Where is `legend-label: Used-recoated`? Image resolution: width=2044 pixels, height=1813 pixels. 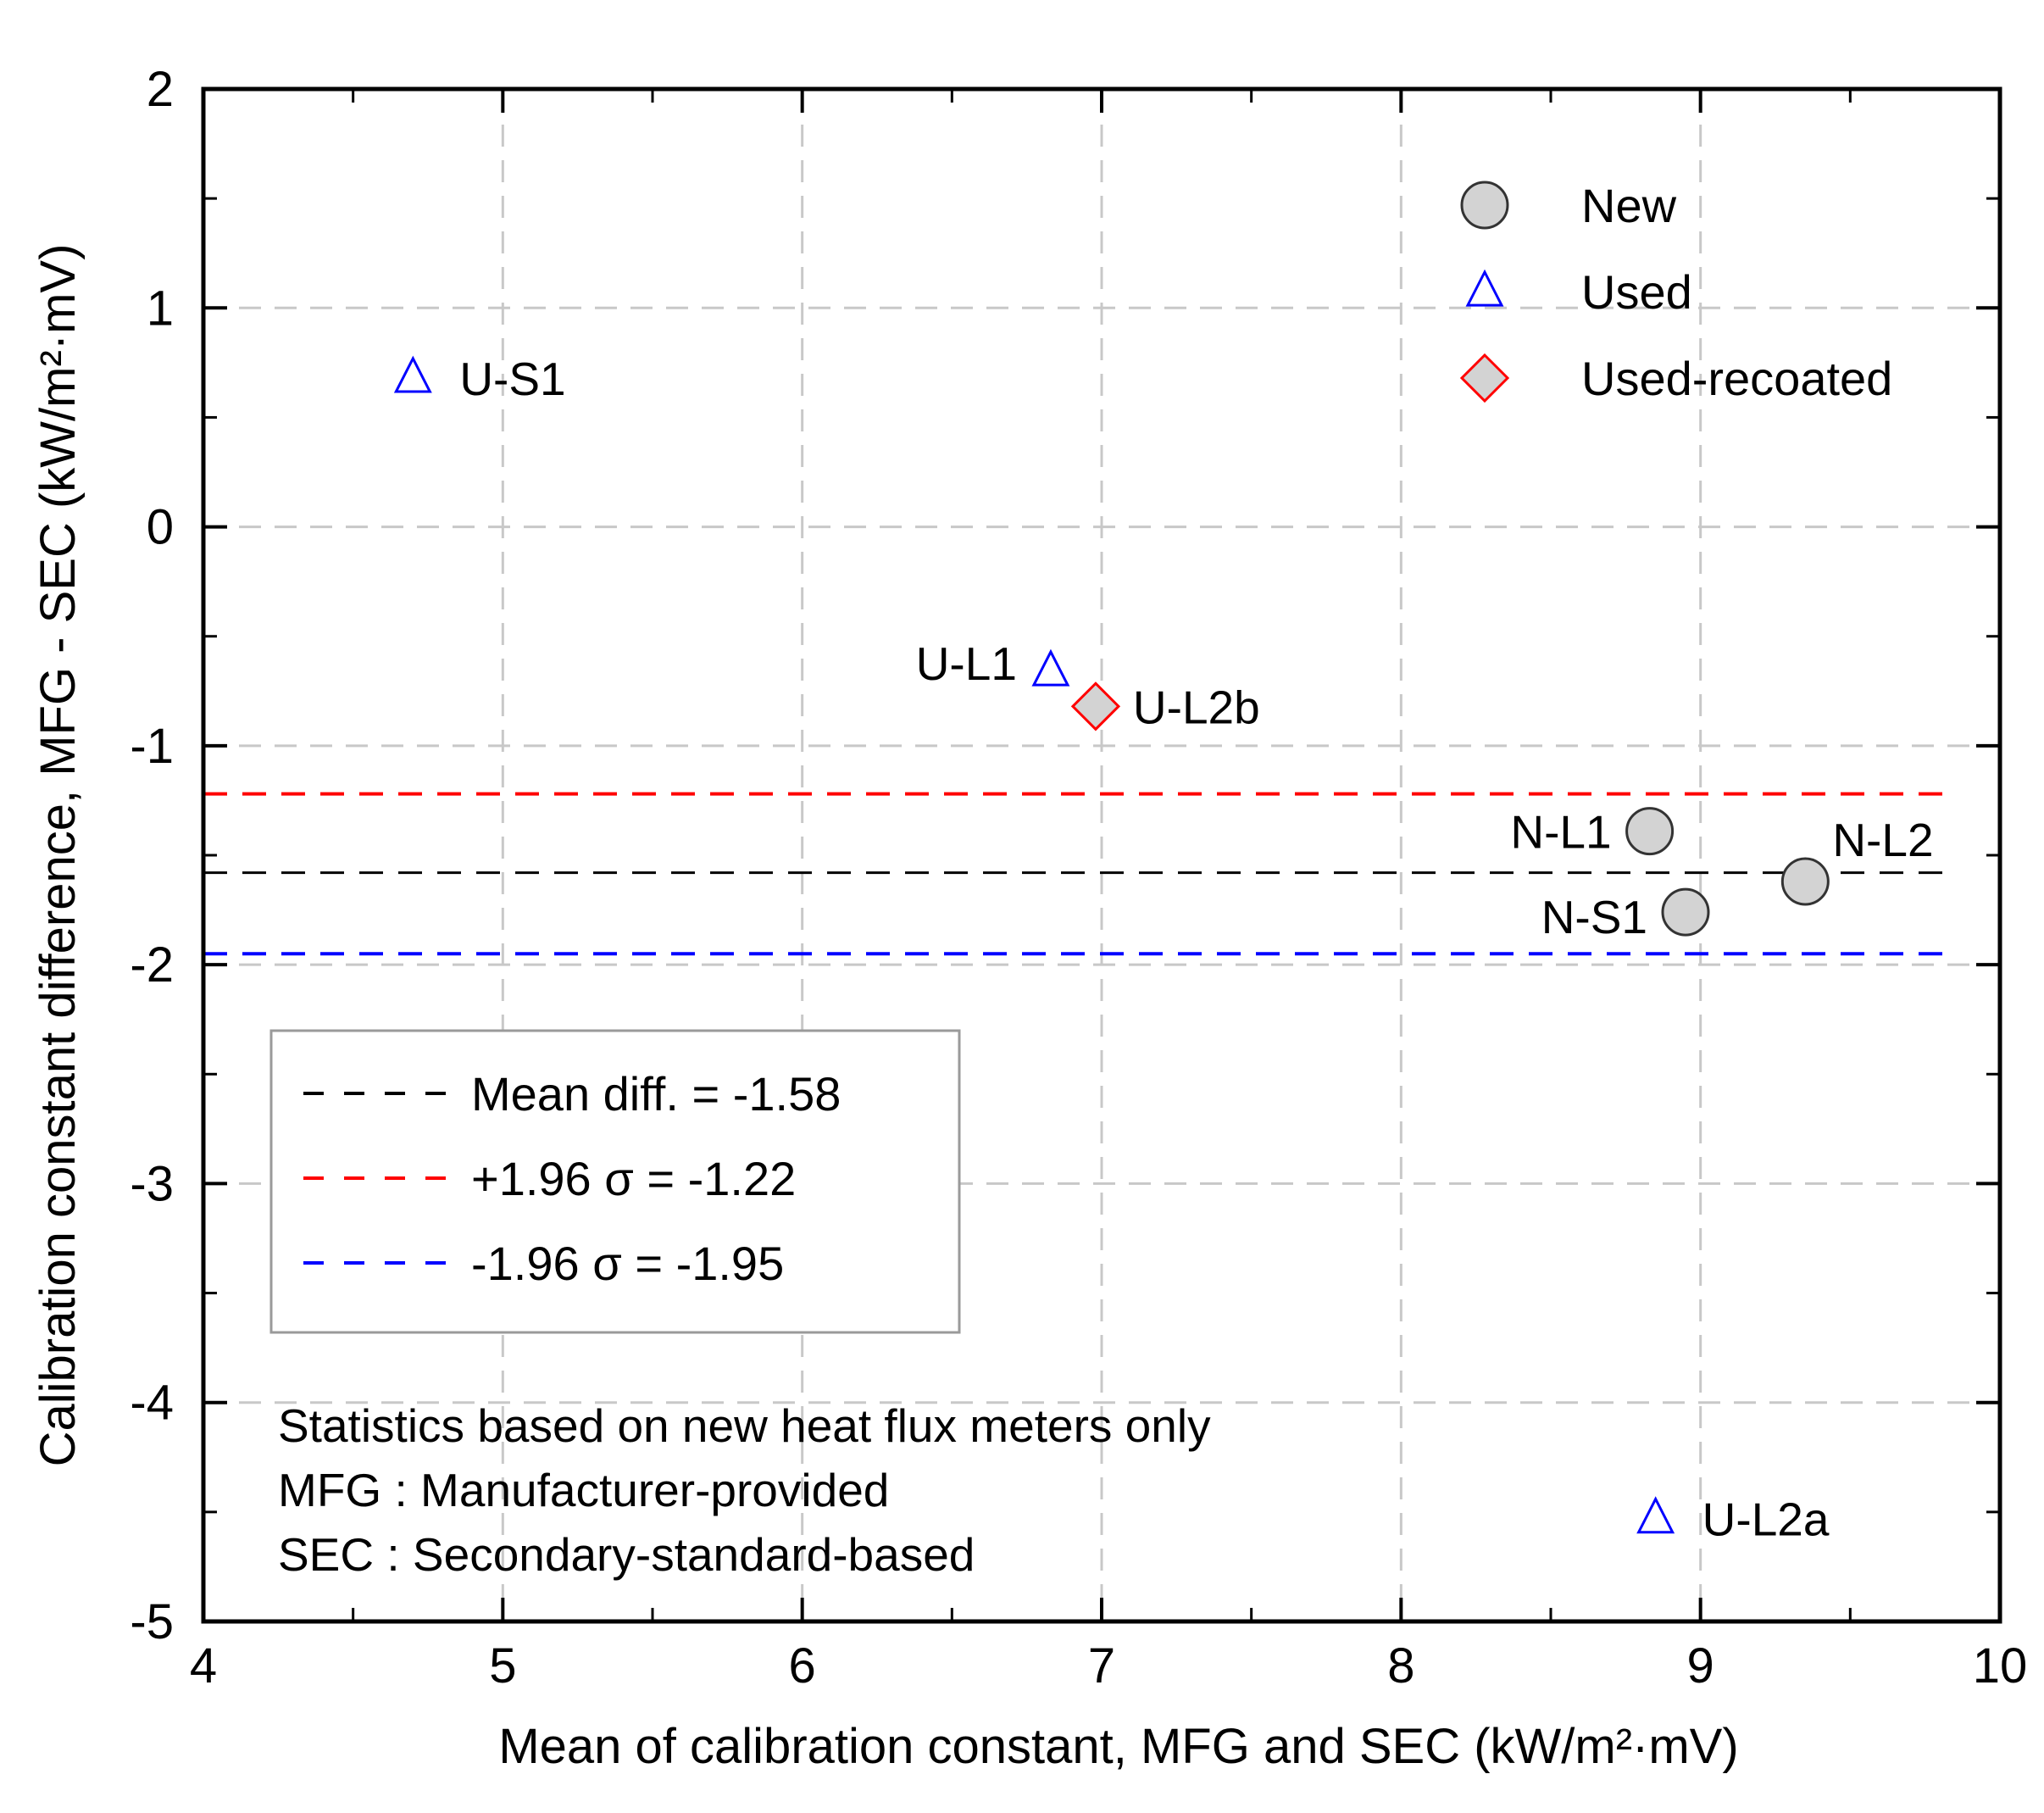 legend-label: Used-recoated is located at coordinates (1736, 378).